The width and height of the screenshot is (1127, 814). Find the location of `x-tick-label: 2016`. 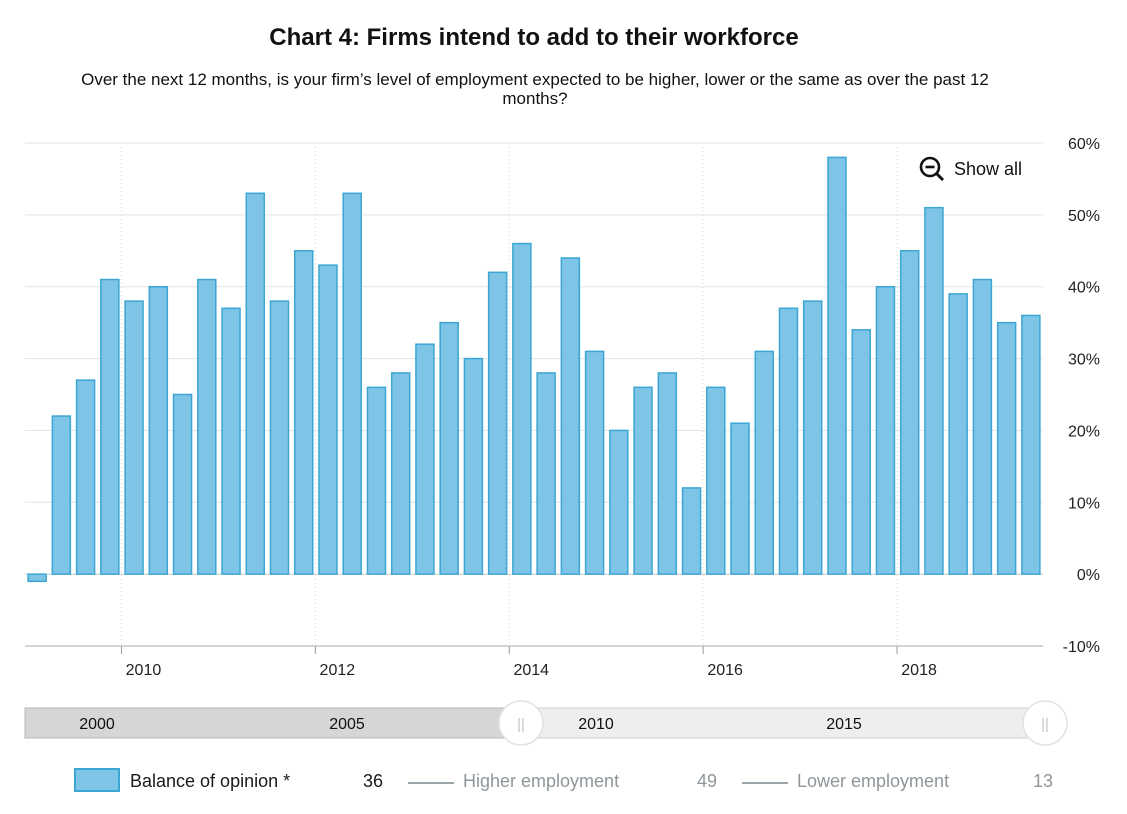

x-tick-label: 2016 is located at coordinates (725, 670).